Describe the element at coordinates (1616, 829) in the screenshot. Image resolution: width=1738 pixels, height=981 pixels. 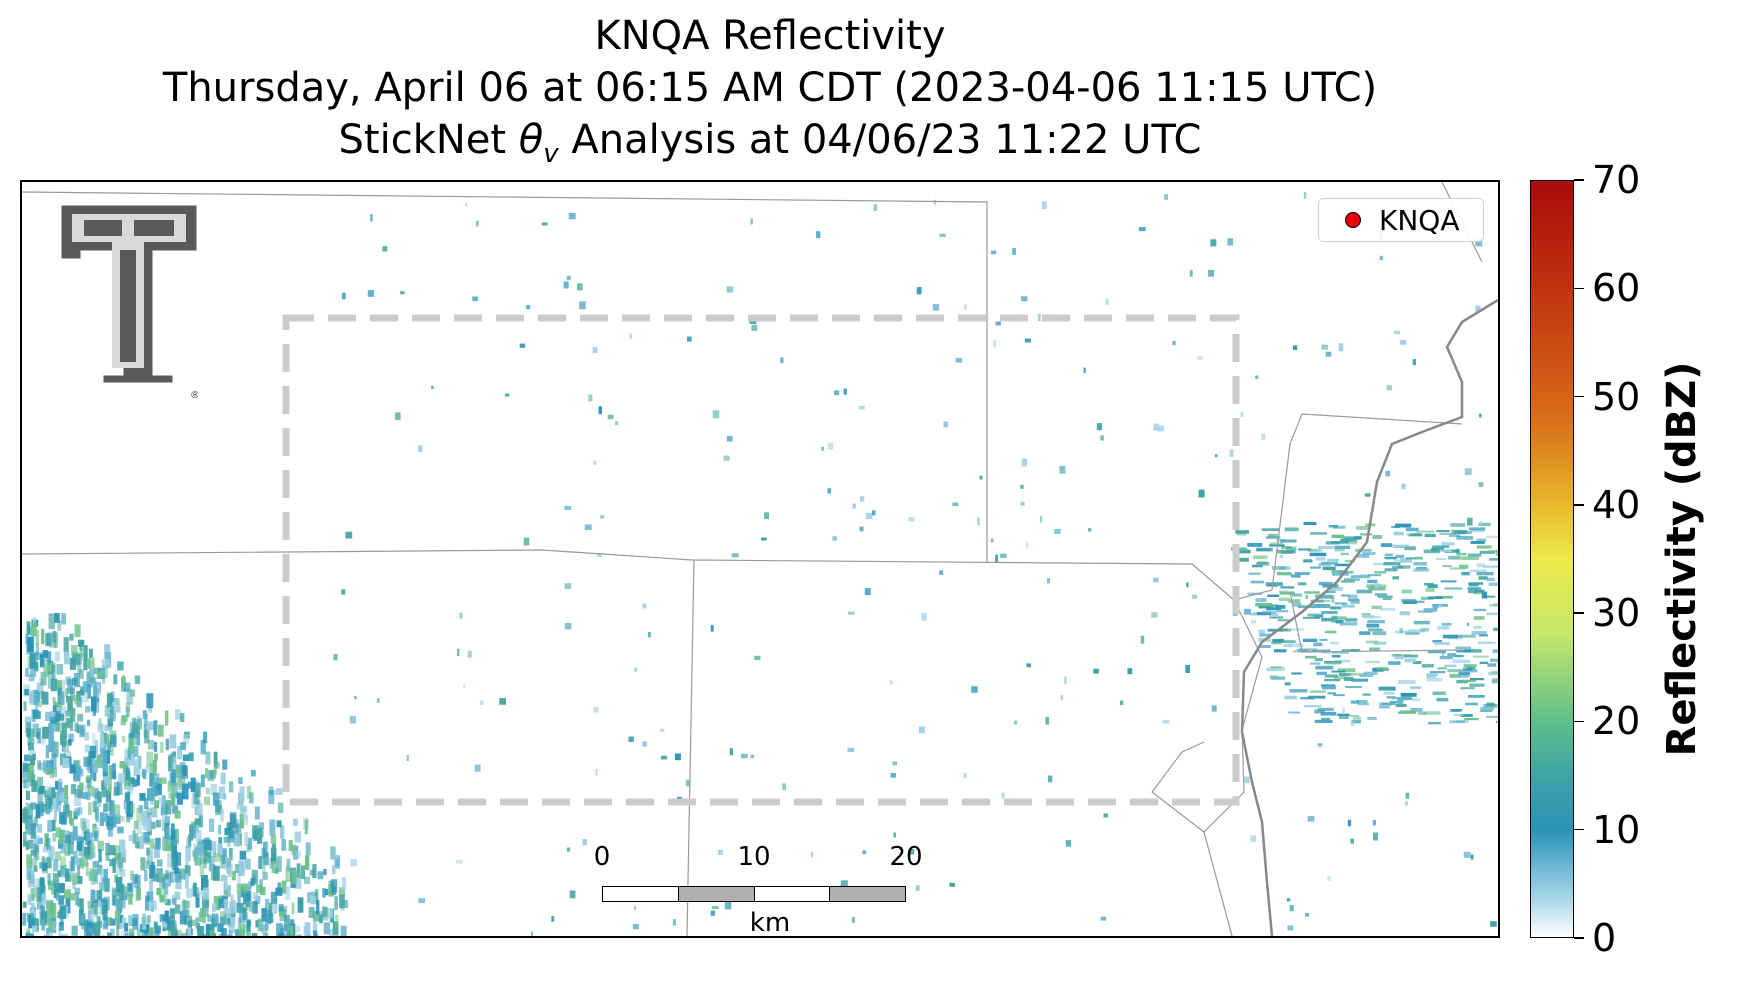
I see `colorbar-tick-label: 10` at that location.